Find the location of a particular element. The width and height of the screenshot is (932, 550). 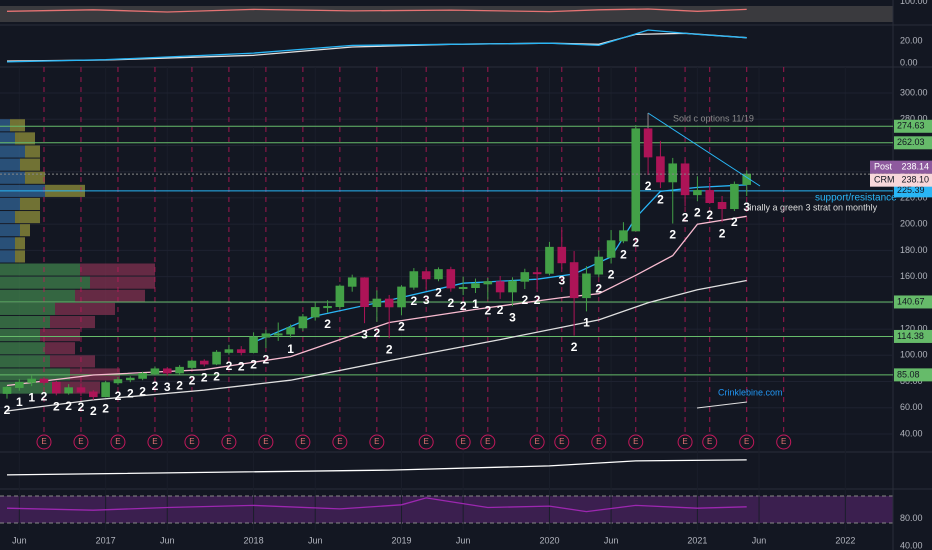

x-tick-label: 2020 is located at coordinates (549, 540).